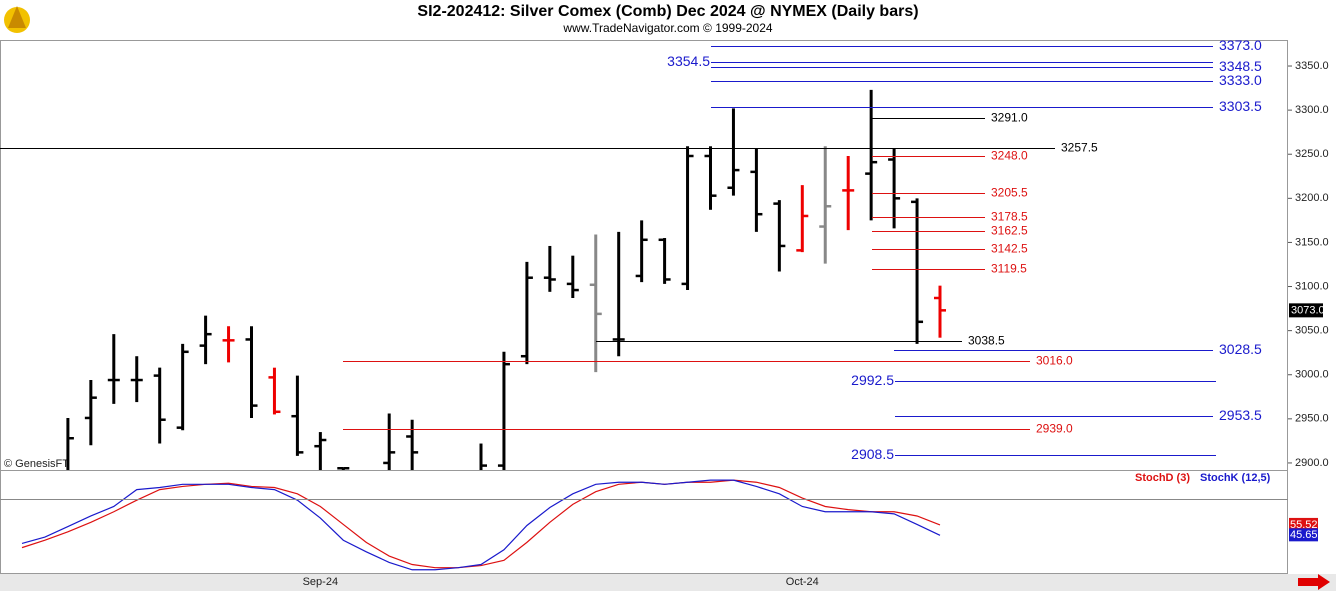  I want to click on chart-subtitle: www.TradeNavigator.com © 1999-2024, so click(667, 28).